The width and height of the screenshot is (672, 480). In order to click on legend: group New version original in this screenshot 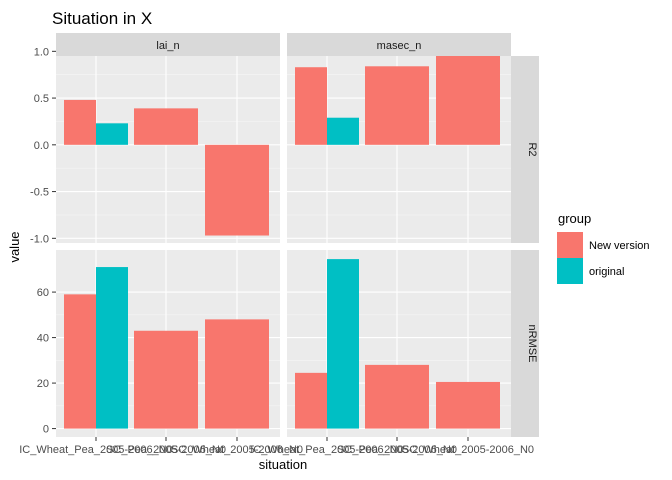, I will do `click(603, 247)`.